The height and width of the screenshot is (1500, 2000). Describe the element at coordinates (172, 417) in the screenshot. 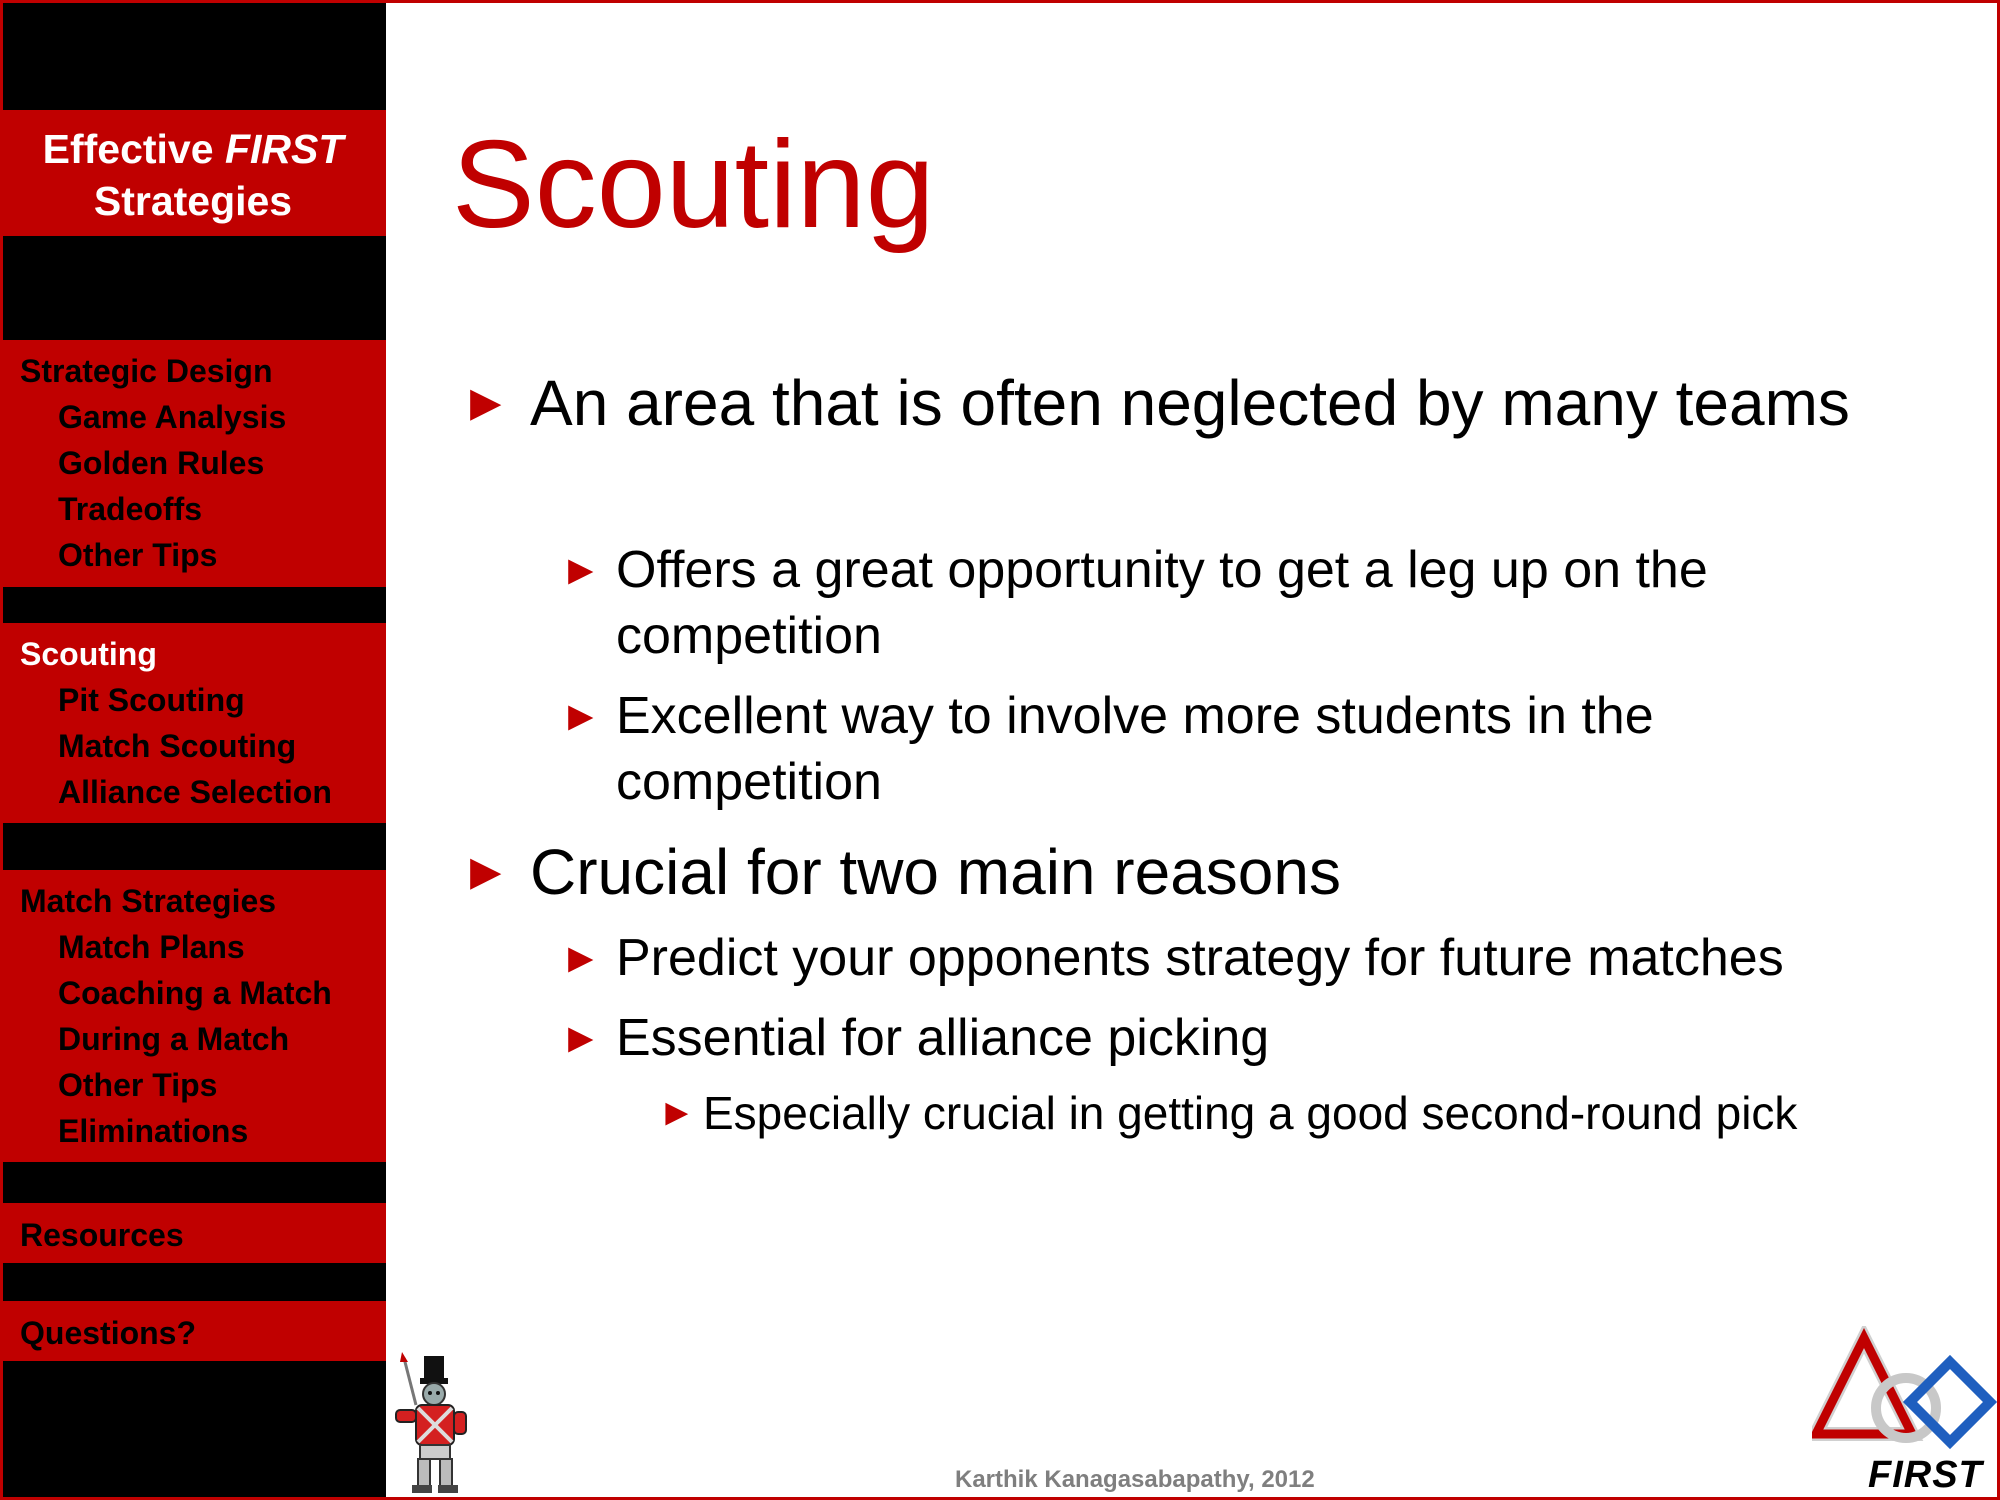

I see `nav-link-game-analysis: Game Analysis` at that location.